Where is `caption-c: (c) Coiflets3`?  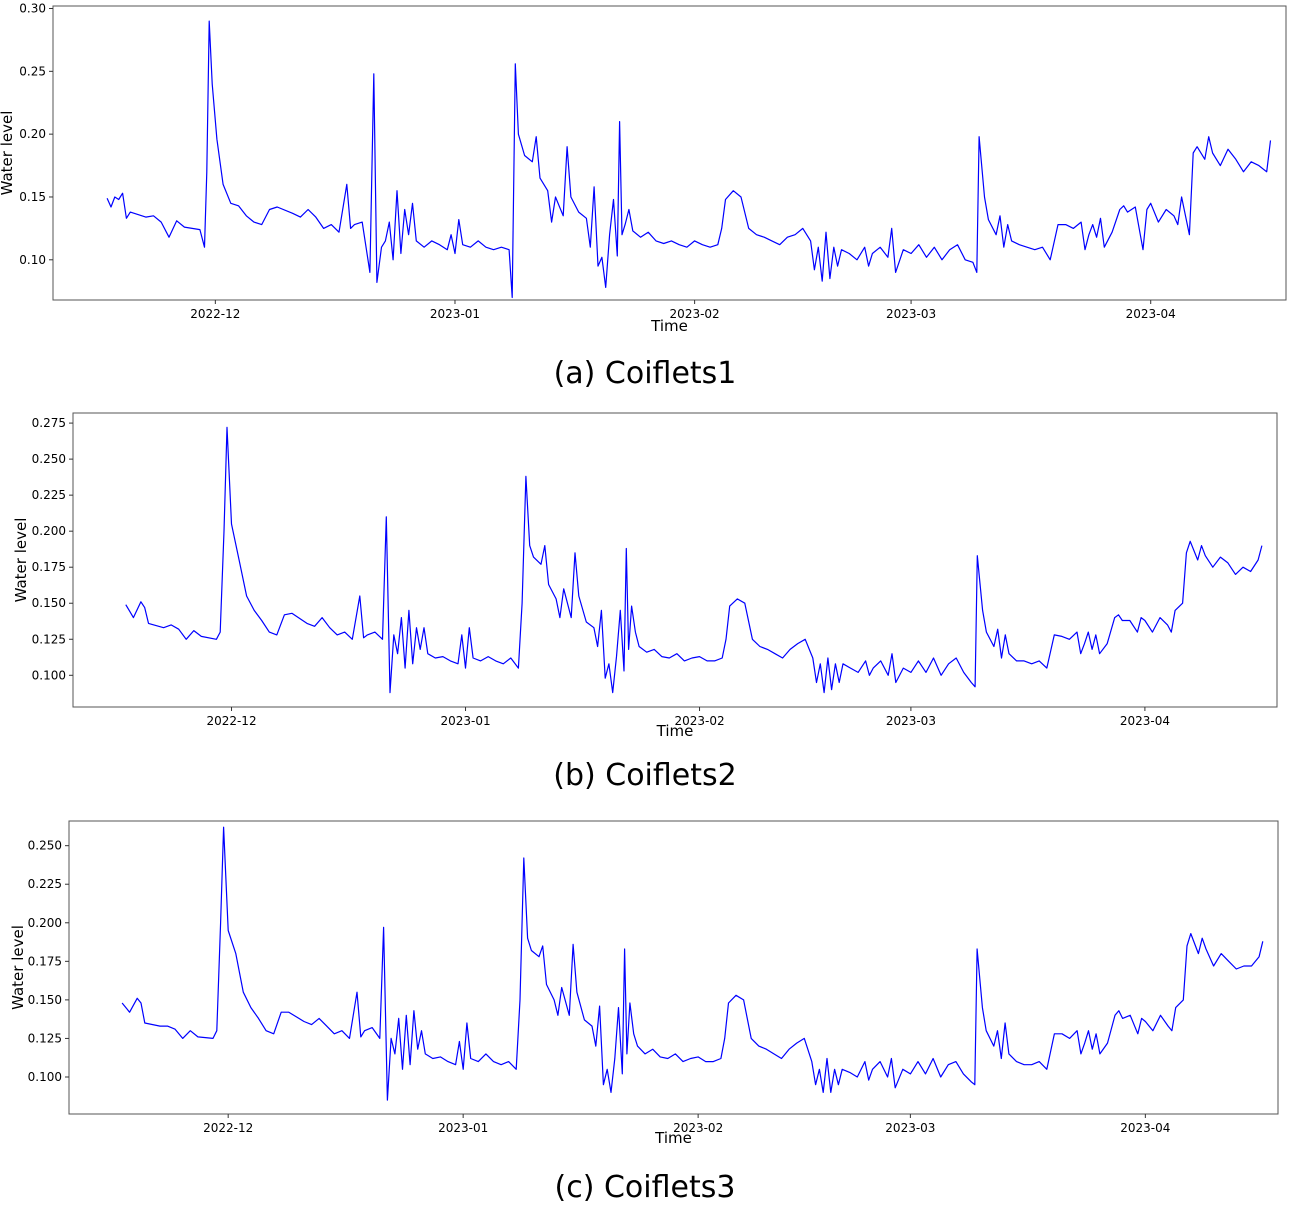 caption-c: (c) Coiflets3 is located at coordinates (645, 1187).